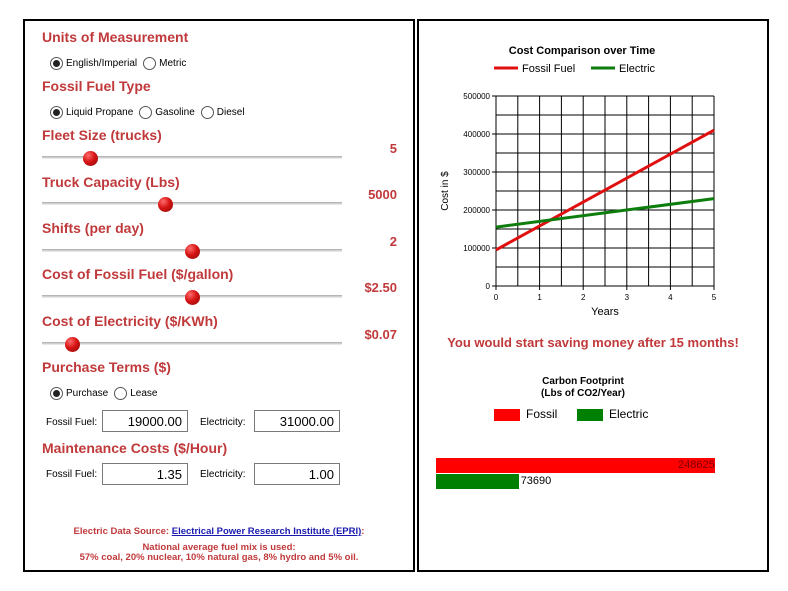 This screenshot has width=788, height=591. I want to click on units-radio-group: English/Imperial Metric, so click(121, 63).